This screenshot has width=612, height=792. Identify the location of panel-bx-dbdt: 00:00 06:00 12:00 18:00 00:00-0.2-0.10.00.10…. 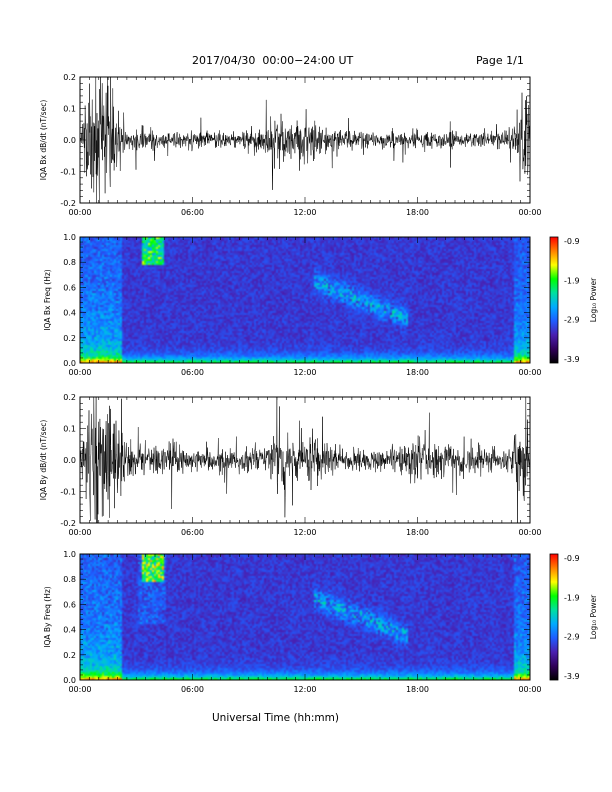
(290, 145).